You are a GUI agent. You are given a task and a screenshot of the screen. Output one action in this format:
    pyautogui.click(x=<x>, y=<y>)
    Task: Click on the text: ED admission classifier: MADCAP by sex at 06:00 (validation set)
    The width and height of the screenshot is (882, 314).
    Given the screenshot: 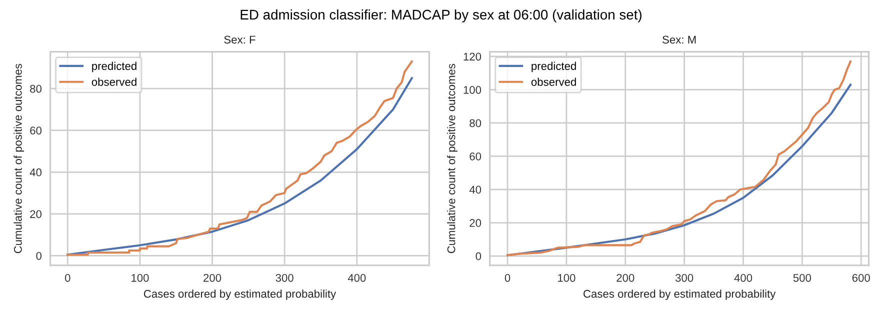 What is the action you would take?
    pyautogui.click(x=441, y=15)
    